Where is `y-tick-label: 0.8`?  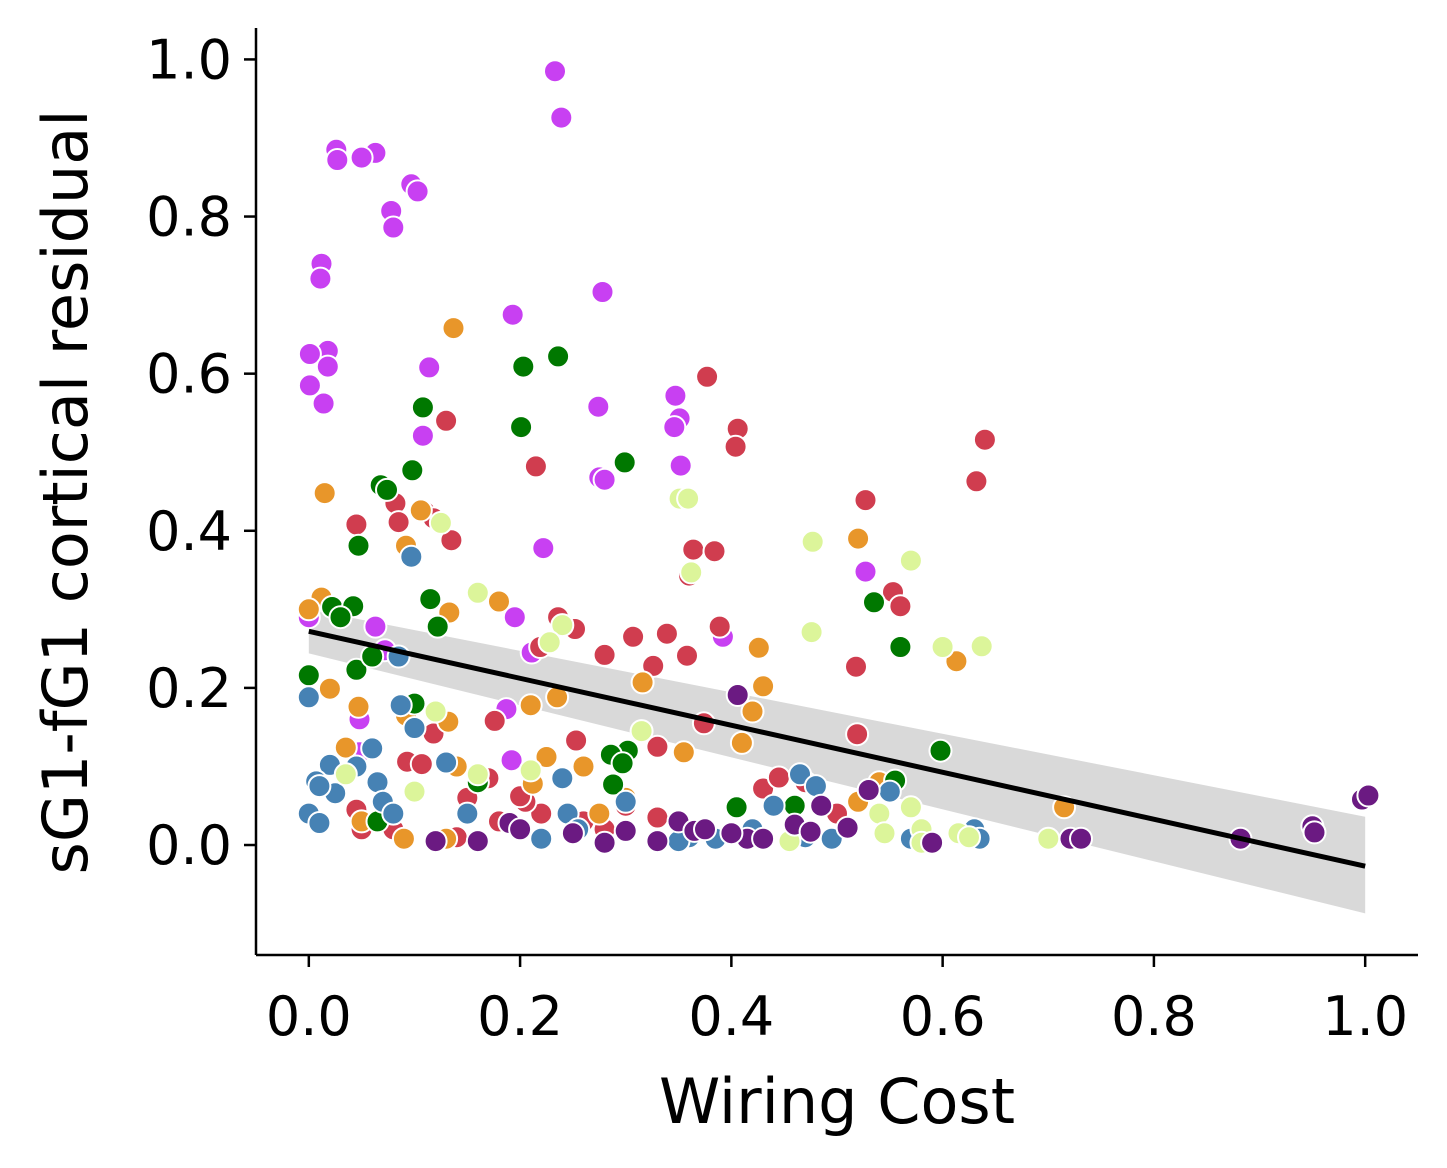 y-tick-label: 0.8 is located at coordinates (189, 217).